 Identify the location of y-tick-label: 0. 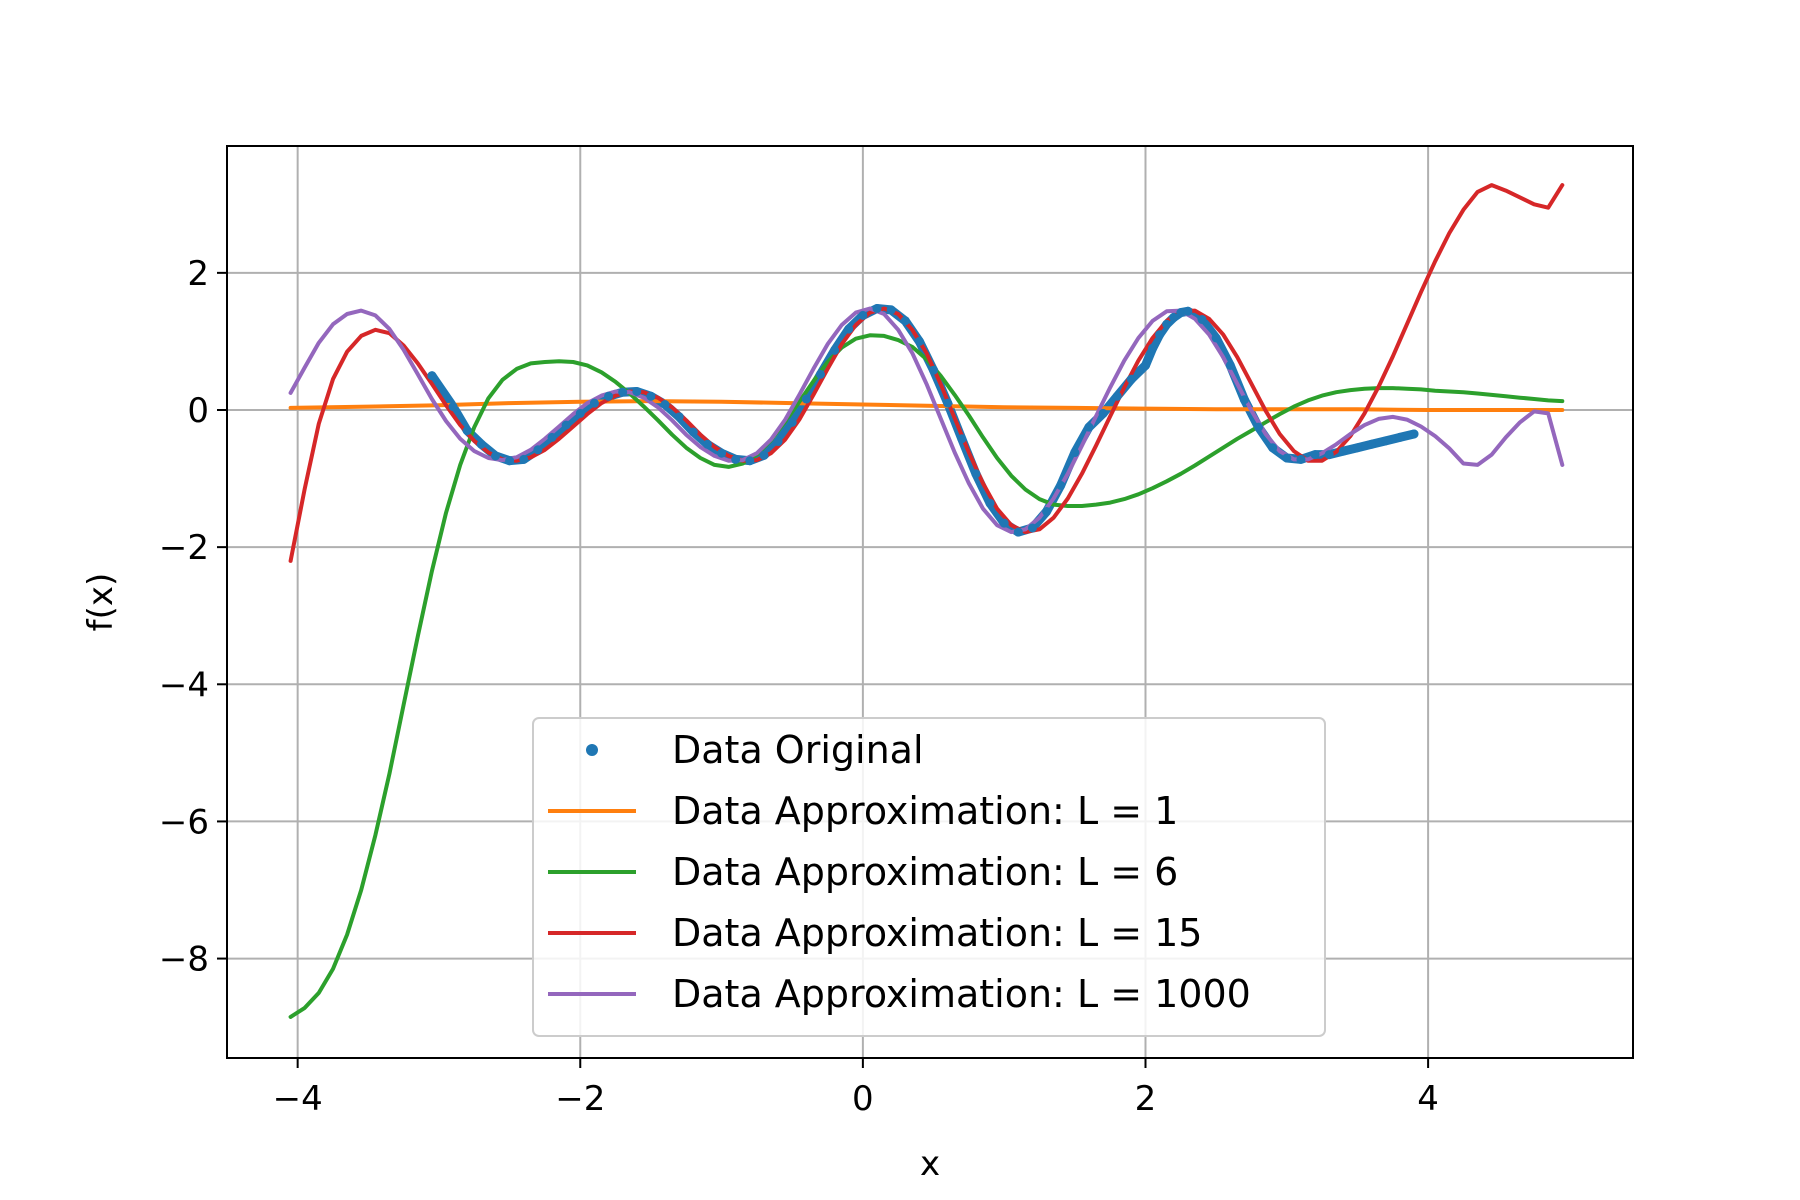
(198, 411).